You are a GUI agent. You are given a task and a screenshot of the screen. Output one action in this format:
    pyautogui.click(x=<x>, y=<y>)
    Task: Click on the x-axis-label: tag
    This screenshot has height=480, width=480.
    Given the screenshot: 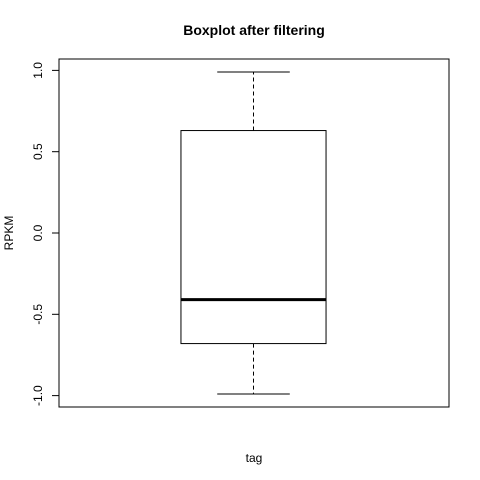 What is the action you would take?
    pyautogui.click(x=254, y=458)
    